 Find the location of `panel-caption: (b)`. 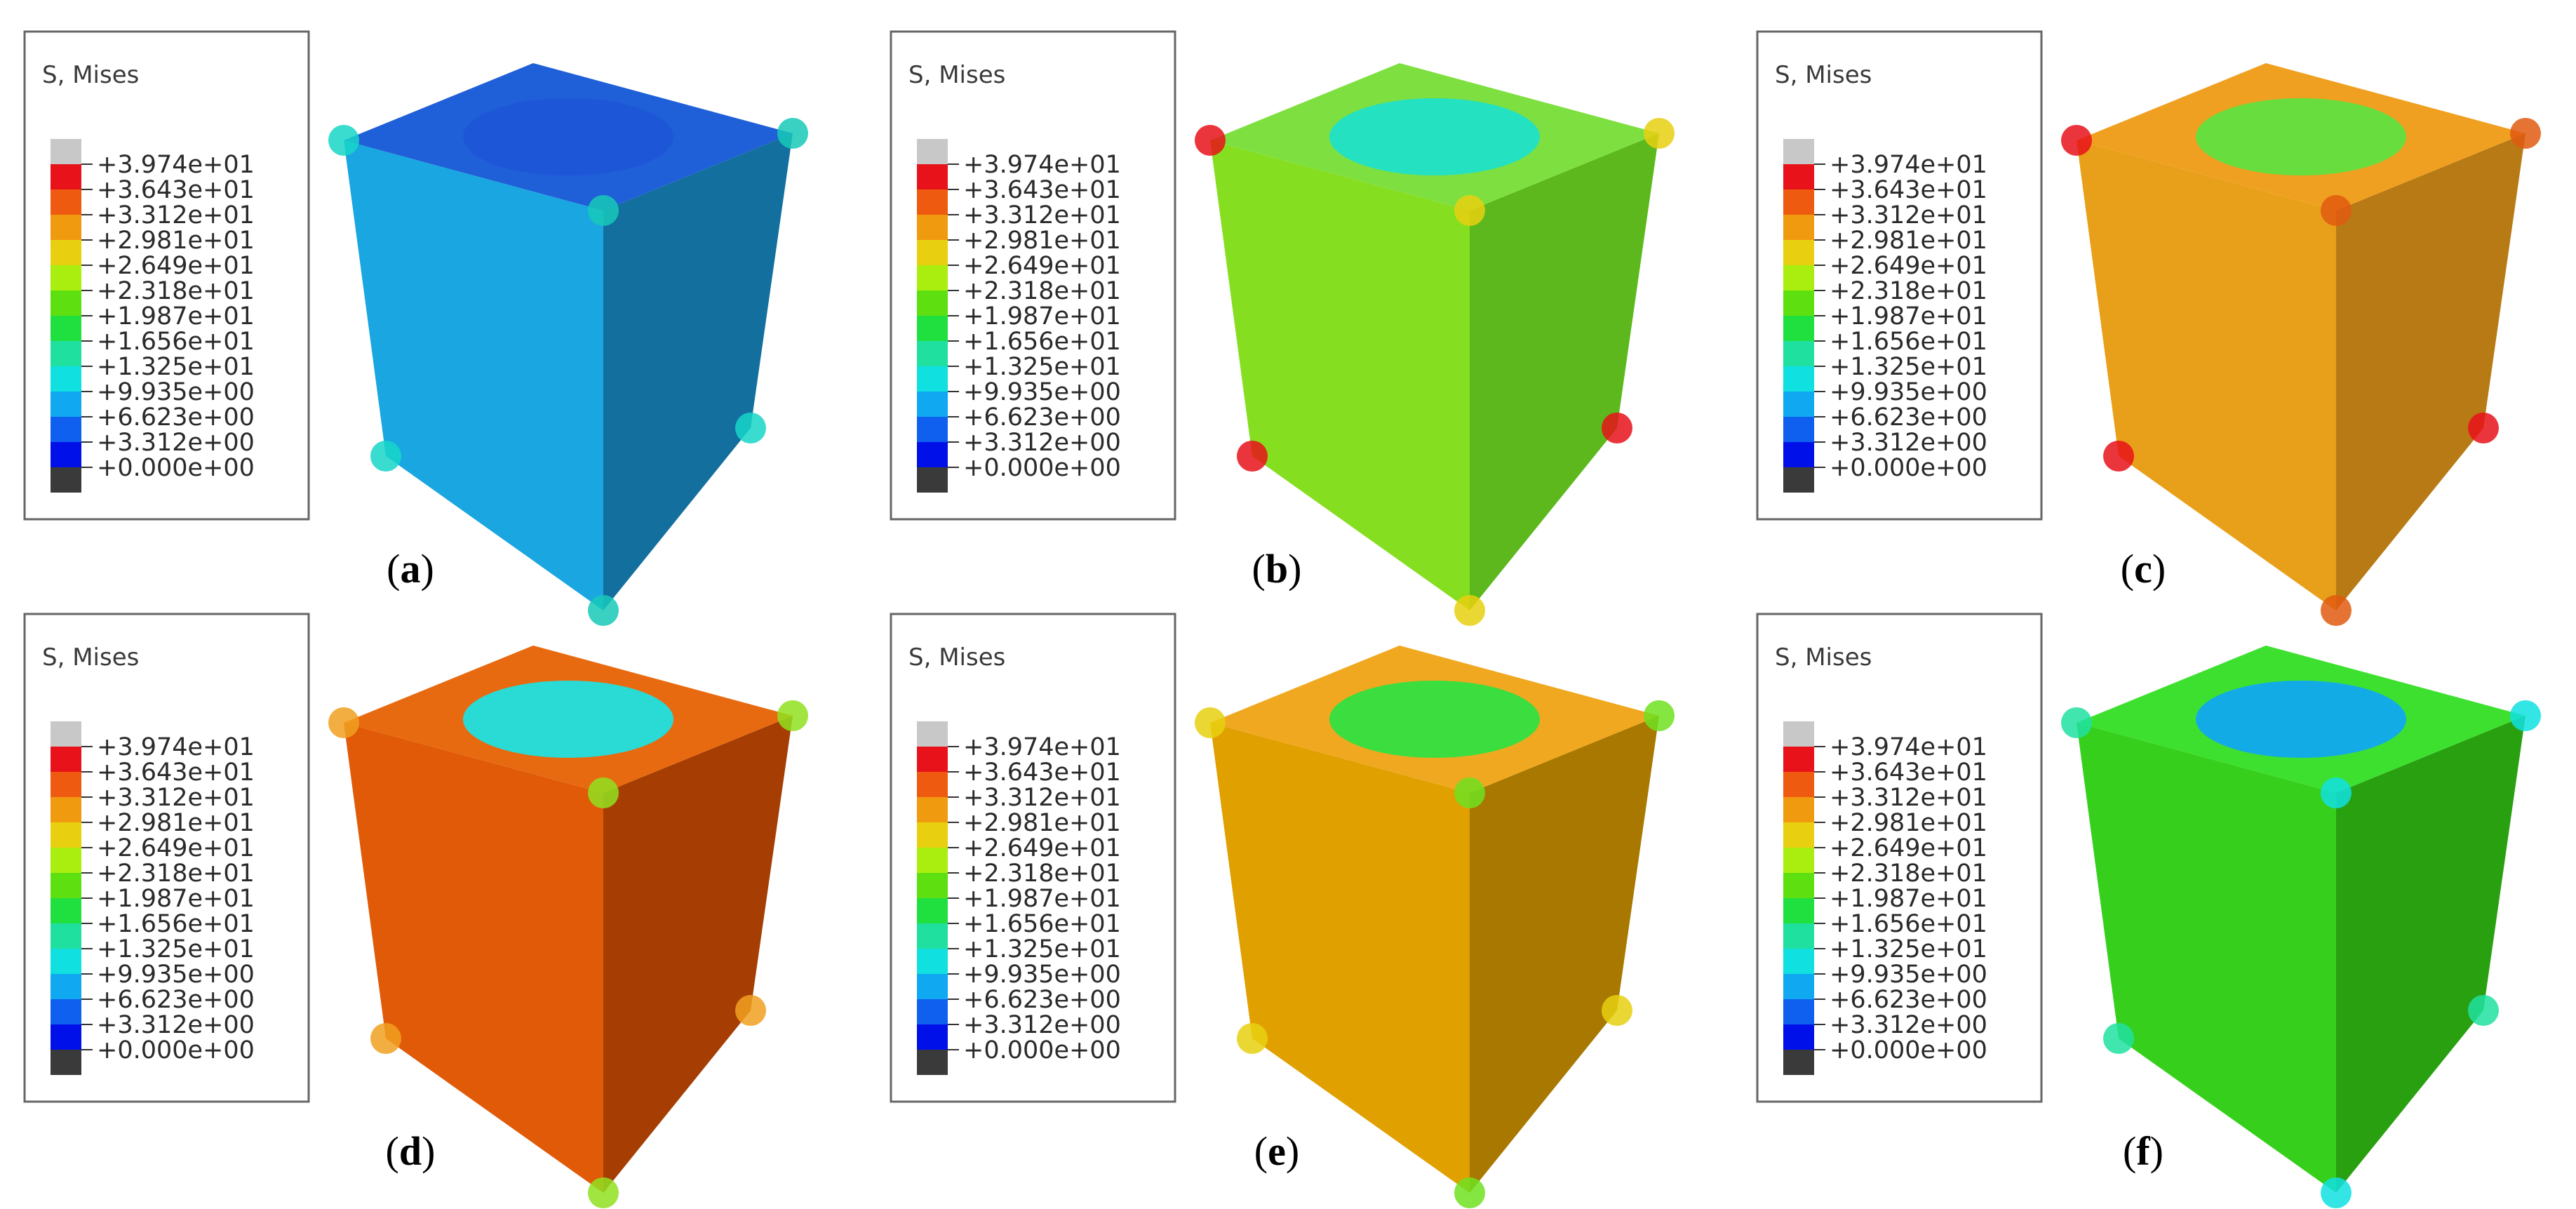

panel-caption: (b) is located at coordinates (1277, 569).